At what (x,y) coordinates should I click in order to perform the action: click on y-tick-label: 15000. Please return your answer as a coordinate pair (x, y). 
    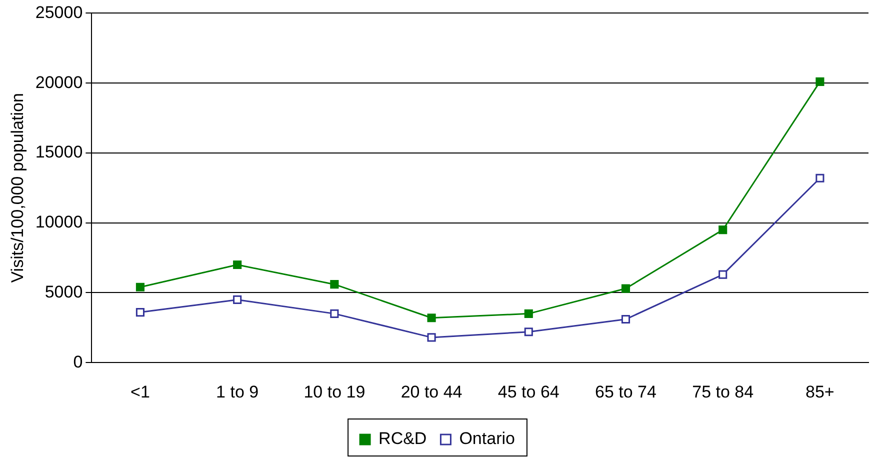
    Looking at the image, I should click on (59, 152).